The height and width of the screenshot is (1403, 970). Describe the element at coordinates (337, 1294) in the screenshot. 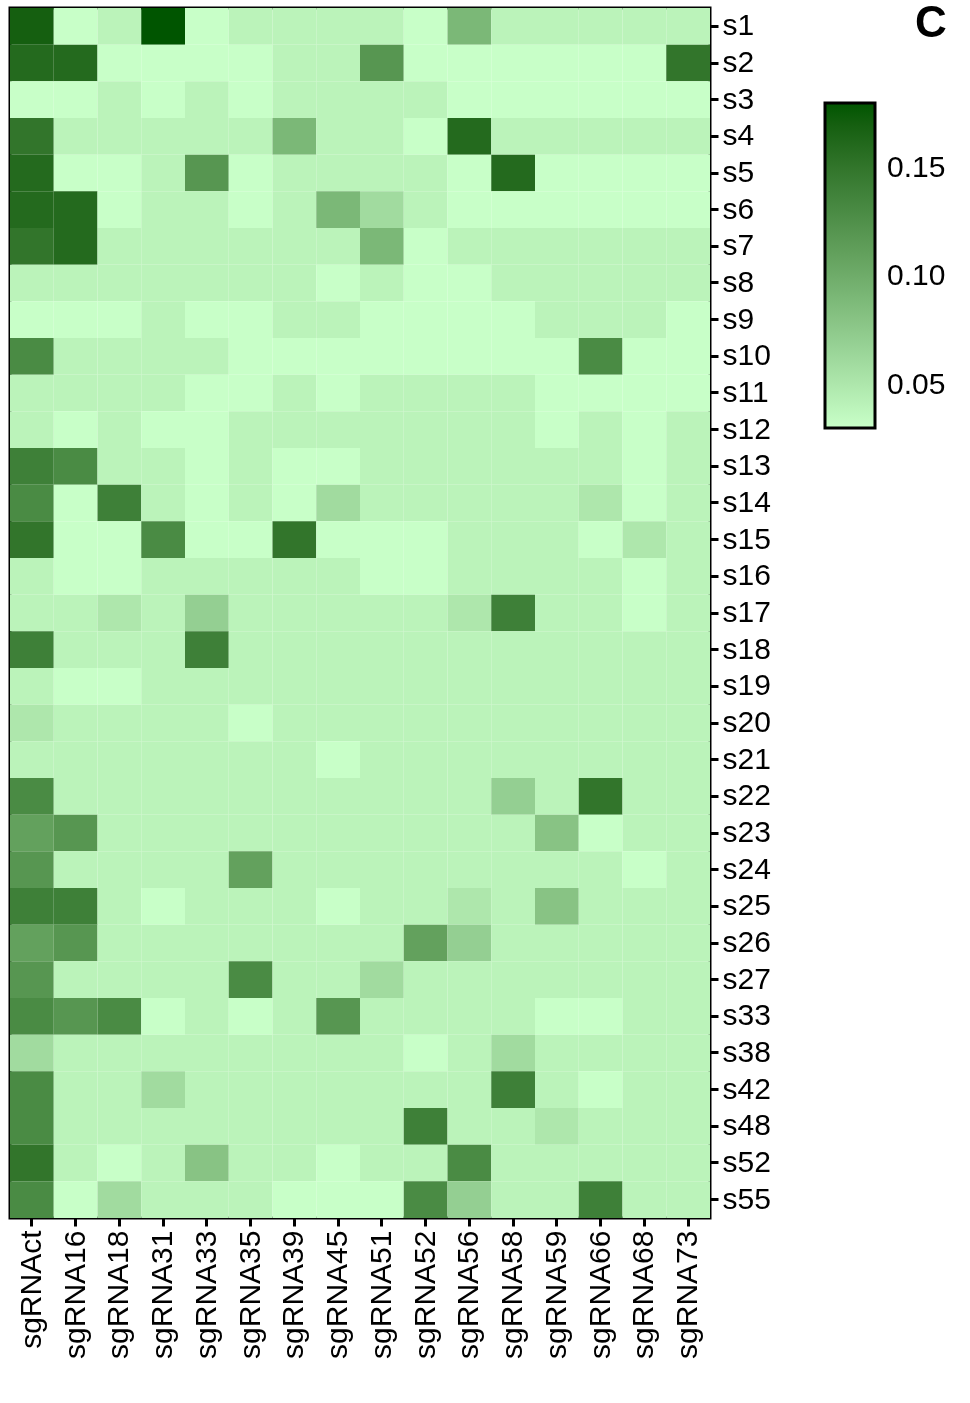

I see `x-tick-label: sgRNA45` at that location.